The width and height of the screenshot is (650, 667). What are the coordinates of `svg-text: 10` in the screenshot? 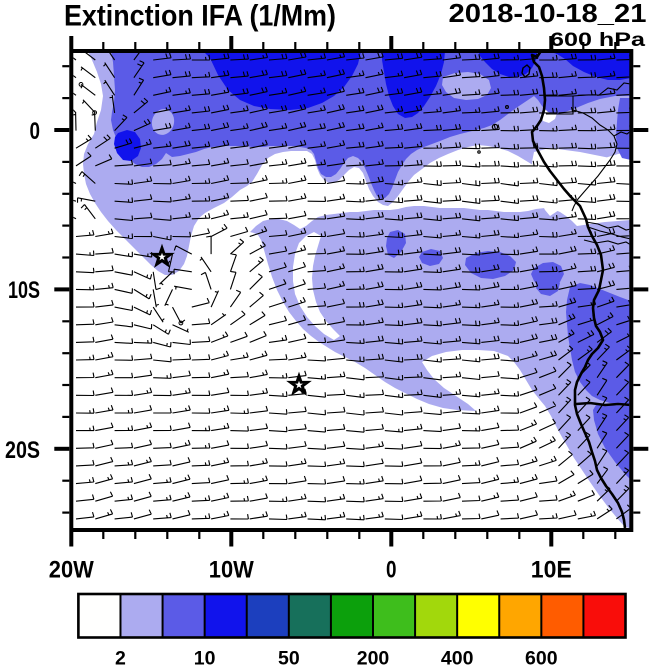 It's located at (205, 657).